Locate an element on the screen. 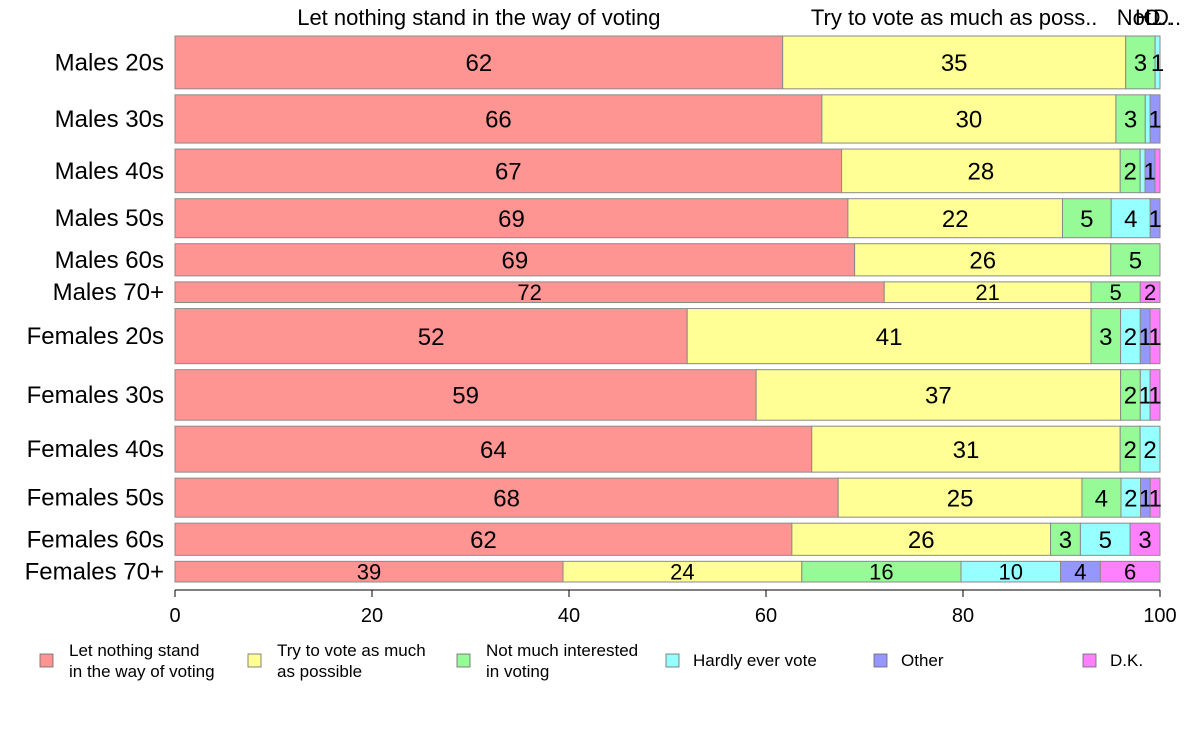 The height and width of the screenshot is (736, 1188). x-tick-label: 80 is located at coordinates (963, 616).